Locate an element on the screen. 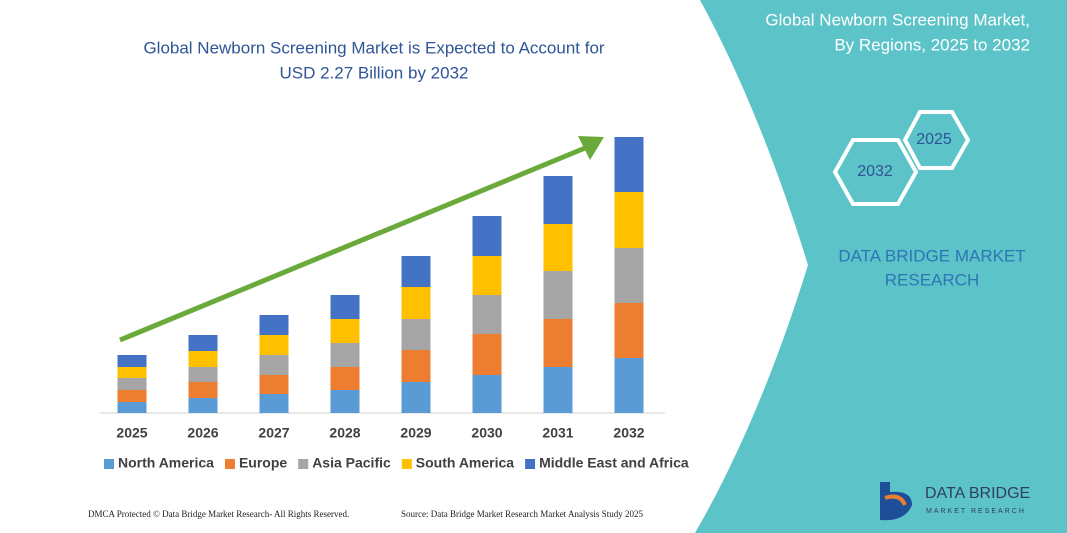 This screenshot has width=1067, height=533. hexagon-label: 2032 is located at coordinates (875, 171).